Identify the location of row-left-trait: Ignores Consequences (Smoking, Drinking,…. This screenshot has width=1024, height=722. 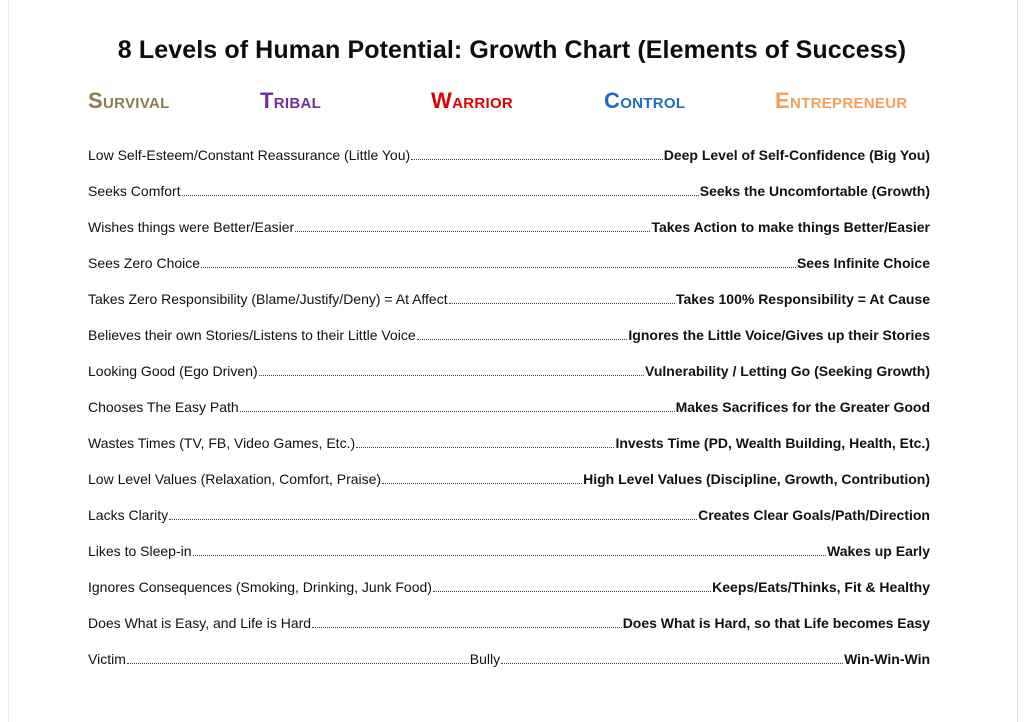
(260, 587).